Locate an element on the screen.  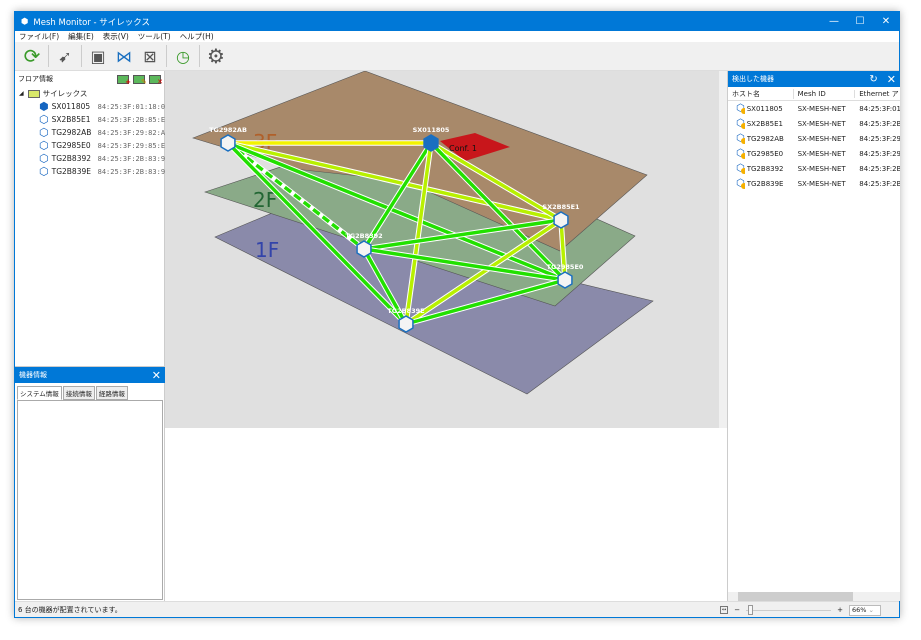
cell-host: TG2B8392 is located at coordinates (765, 168).